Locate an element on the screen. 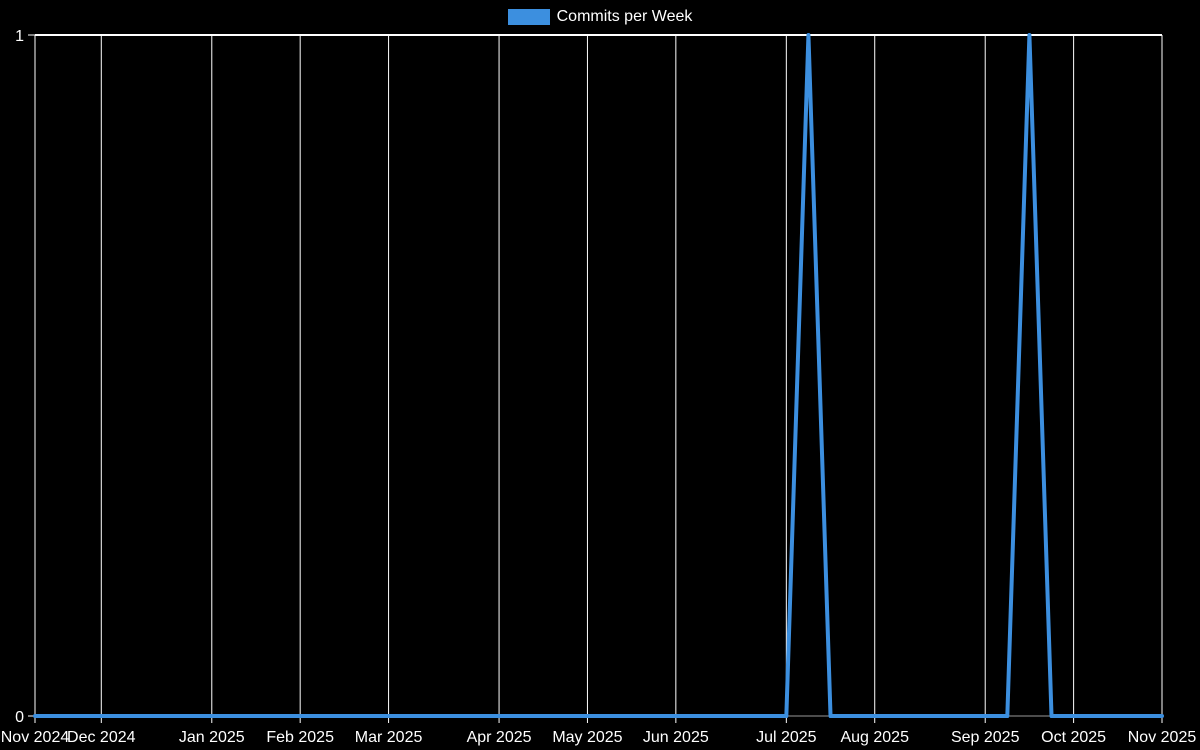 The image size is (1200, 750). x-tick-label: Apr 2025 is located at coordinates (499, 737).